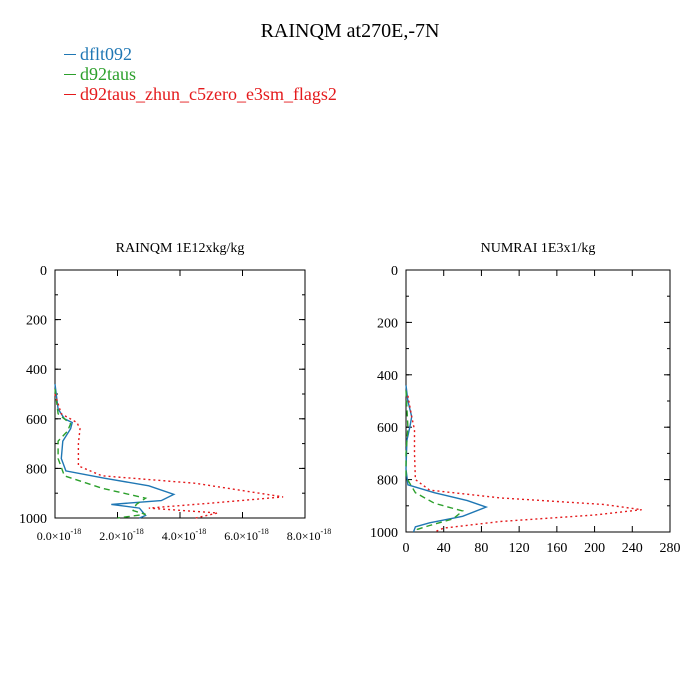 This screenshot has width=700, height=700. What do you see at coordinates (519, 548) in the screenshot?
I see `x-tick-label: 120` at bounding box center [519, 548].